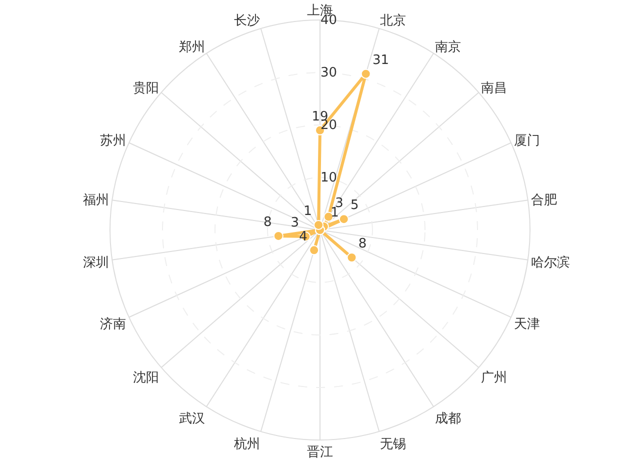  I want to click on spoke-label: 广州, so click(494, 378).